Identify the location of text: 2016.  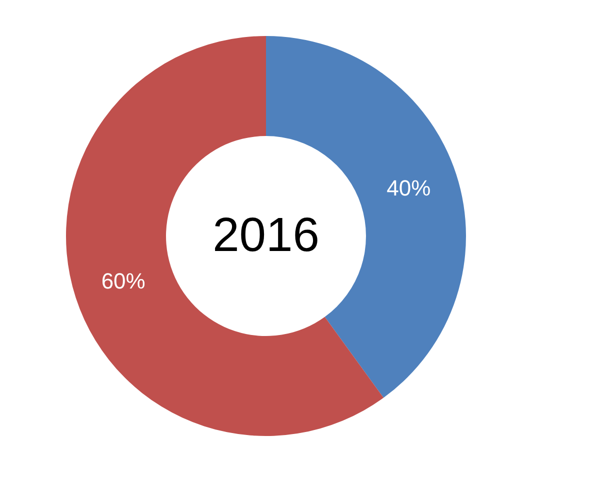
(266, 235).